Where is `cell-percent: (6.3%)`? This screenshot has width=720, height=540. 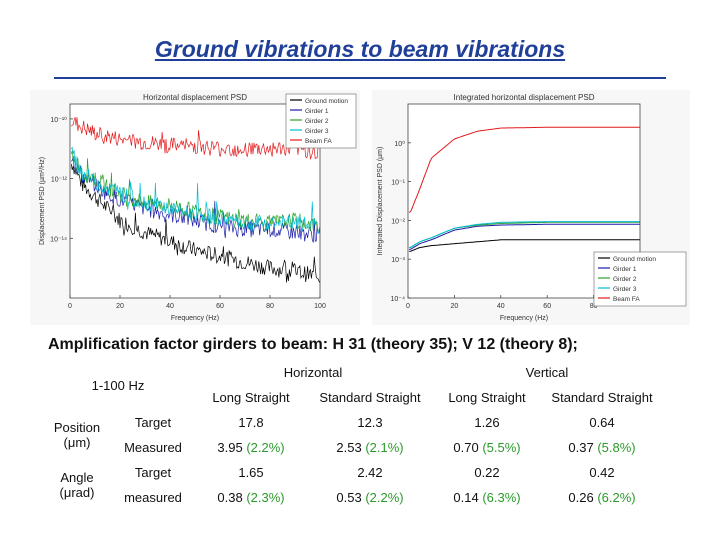 cell-percent: (6.3%) is located at coordinates (501, 497).